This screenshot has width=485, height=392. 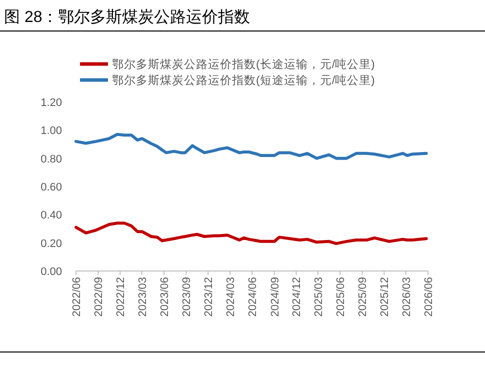 I want to click on x-tick-label: 2023/09, so click(x=187, y=297).